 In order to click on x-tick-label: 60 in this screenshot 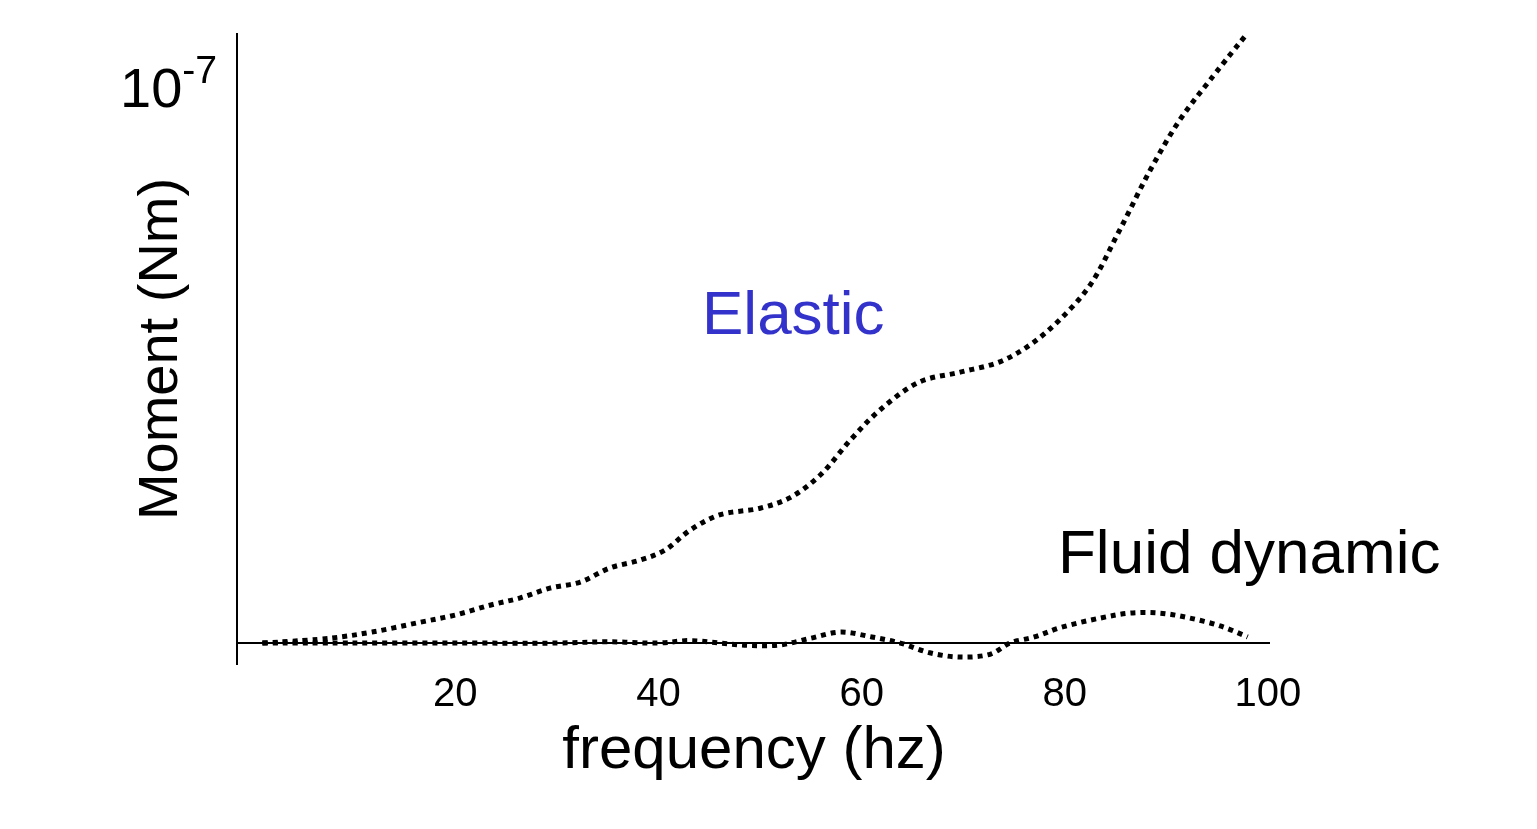, I will do `click(861, 692)`.